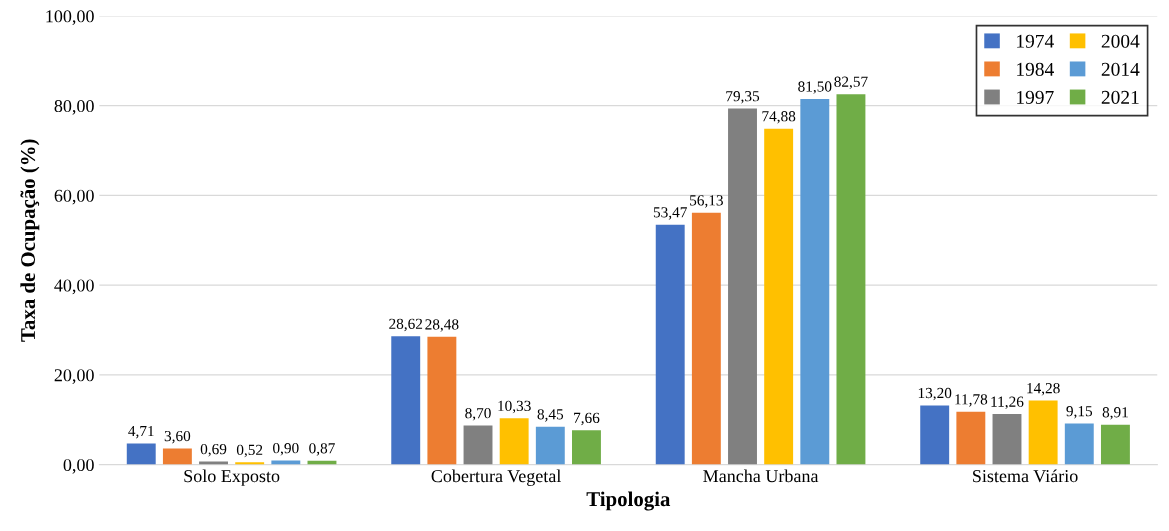  I want to click on data-label: 9,15, so click(1079, 412).